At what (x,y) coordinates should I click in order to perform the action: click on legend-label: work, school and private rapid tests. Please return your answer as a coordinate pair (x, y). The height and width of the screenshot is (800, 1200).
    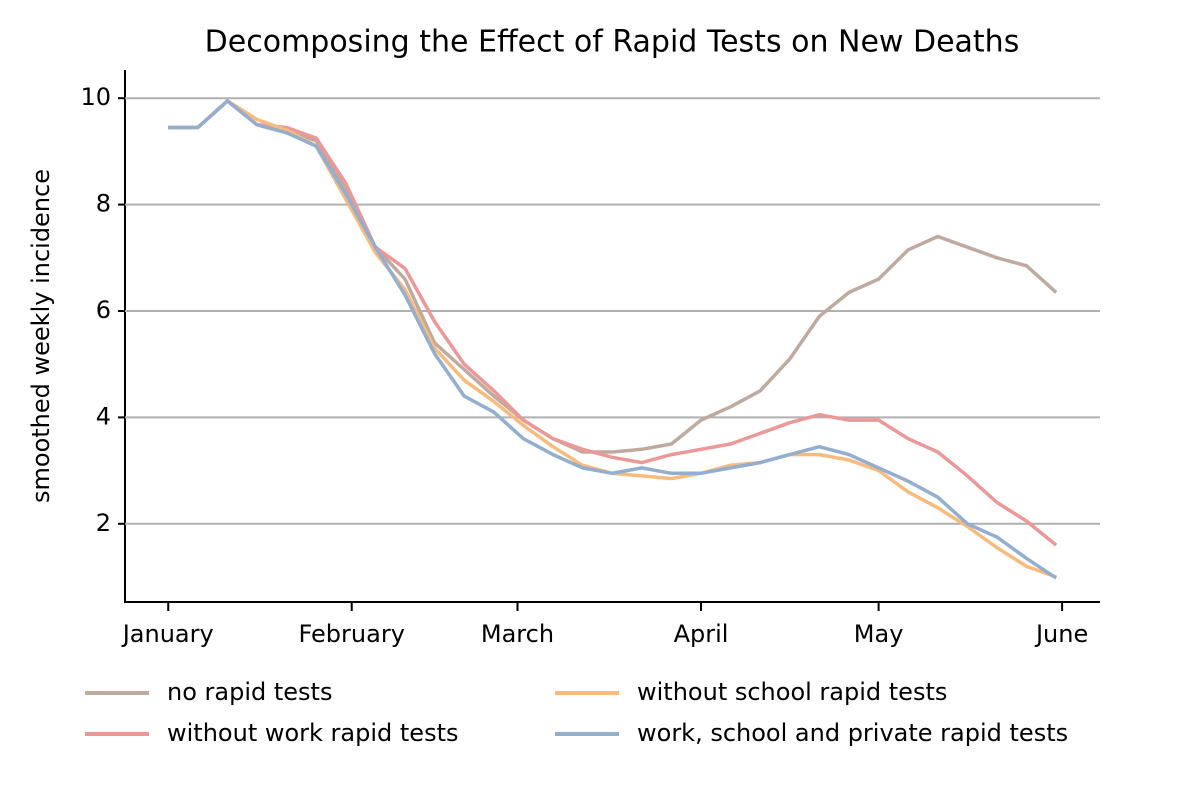
    Looking at the image, I should click on (852, 733).